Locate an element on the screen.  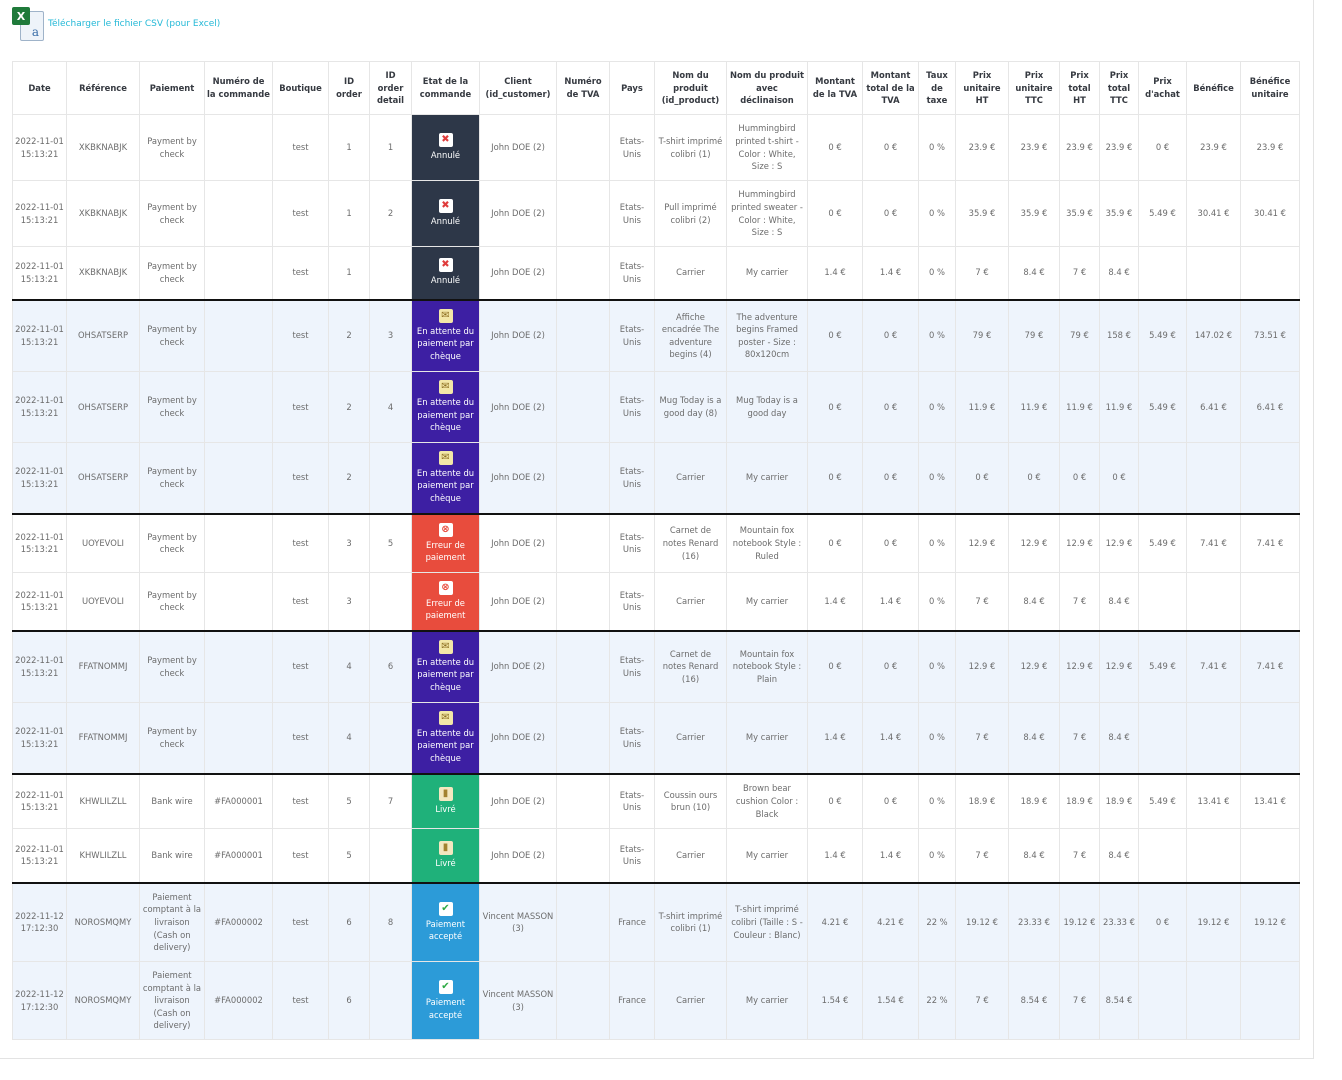
column-header: Bénéfice is located at coordinates (1213, 88).